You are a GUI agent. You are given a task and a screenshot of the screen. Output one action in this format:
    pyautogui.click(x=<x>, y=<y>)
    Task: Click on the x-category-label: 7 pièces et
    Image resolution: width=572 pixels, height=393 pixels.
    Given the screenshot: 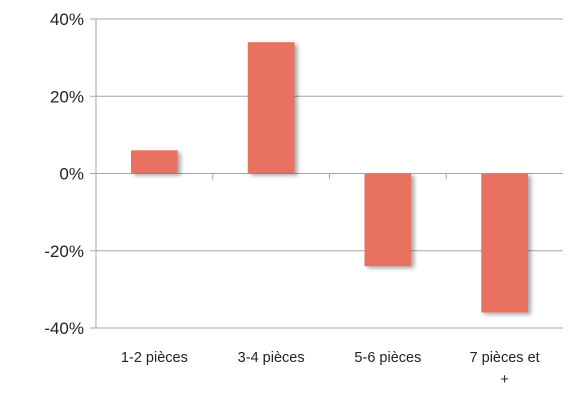 What is the action you would take?
    pyautogui.click(x=505, y=358)
    